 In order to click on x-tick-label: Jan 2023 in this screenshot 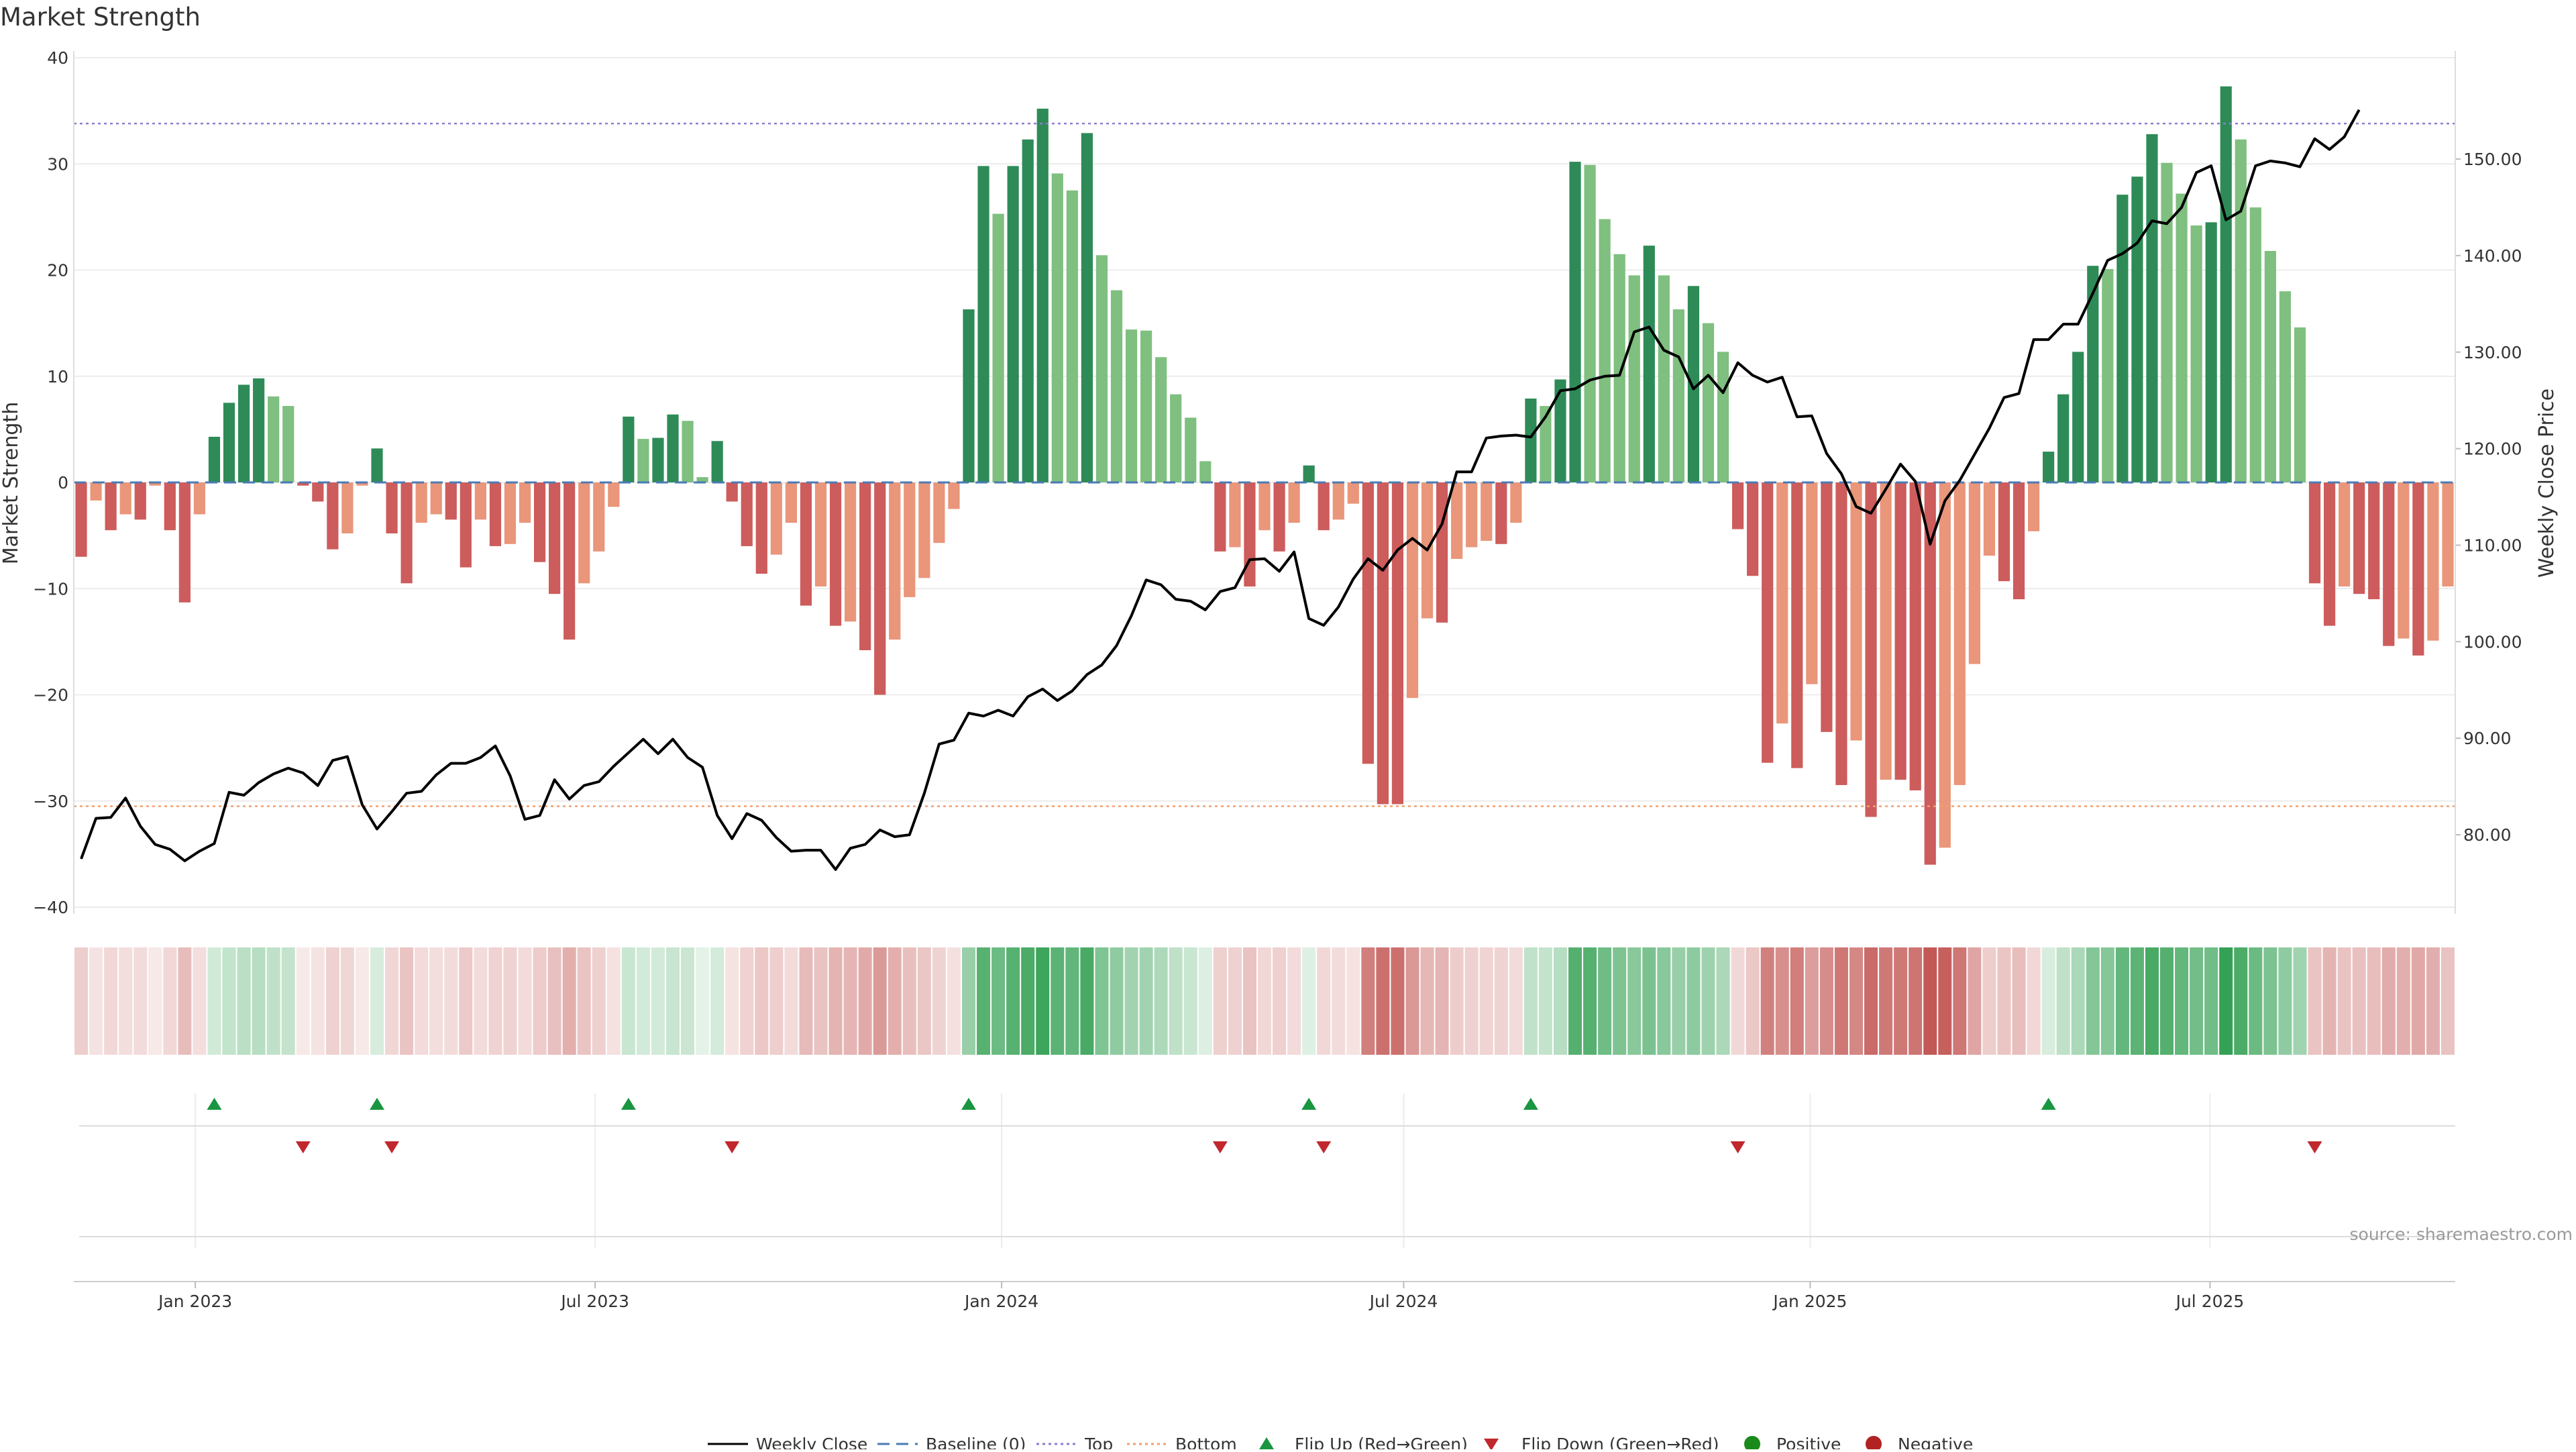, I will do `click(194, 1302)`.